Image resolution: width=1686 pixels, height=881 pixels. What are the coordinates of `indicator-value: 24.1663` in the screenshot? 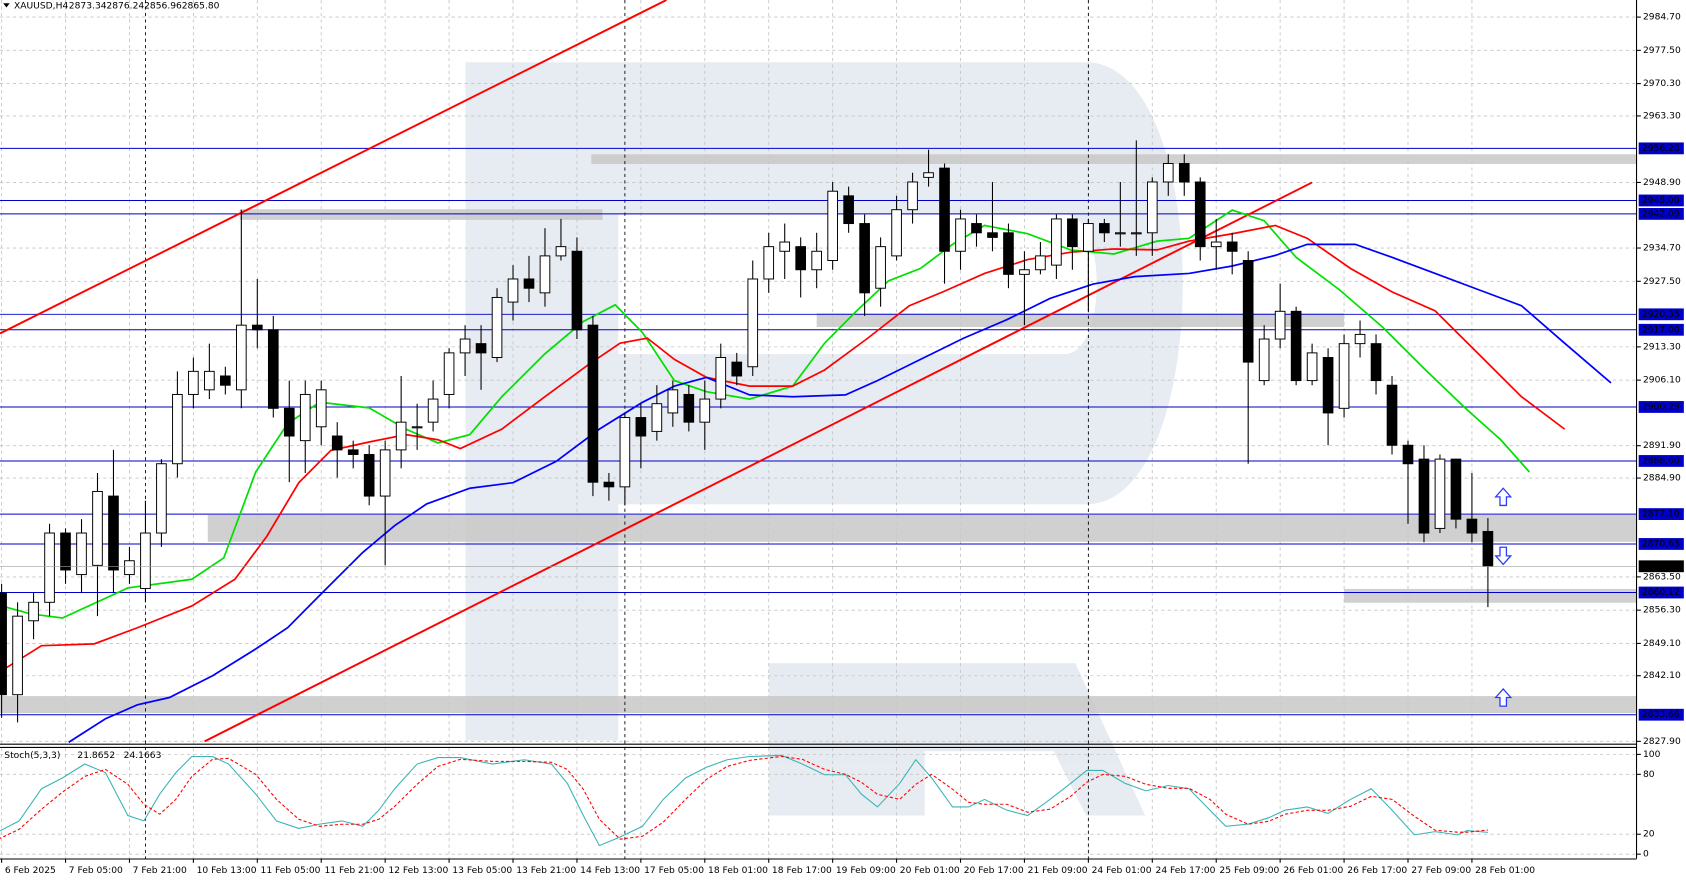 It's located at (143, 756).